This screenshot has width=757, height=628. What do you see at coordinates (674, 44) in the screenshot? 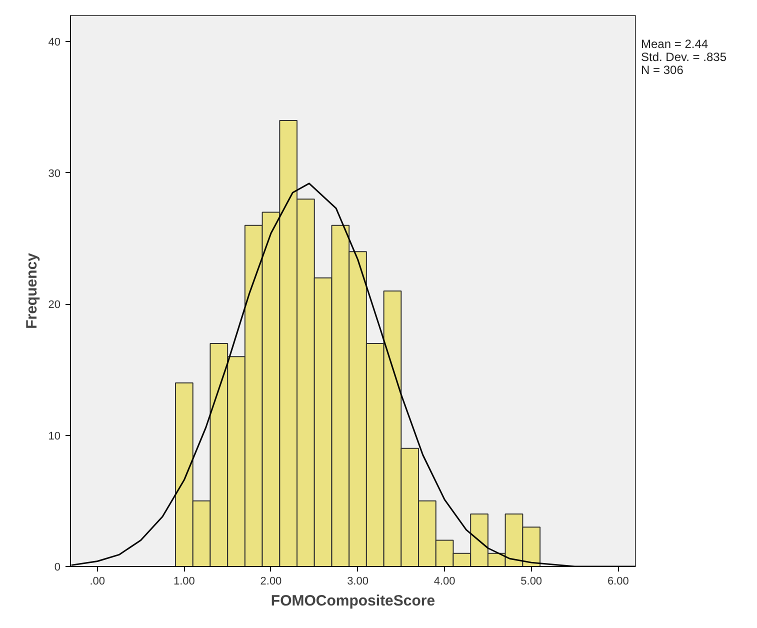
I see `text: Mean = 2.44` at bounding box center [674, 44].